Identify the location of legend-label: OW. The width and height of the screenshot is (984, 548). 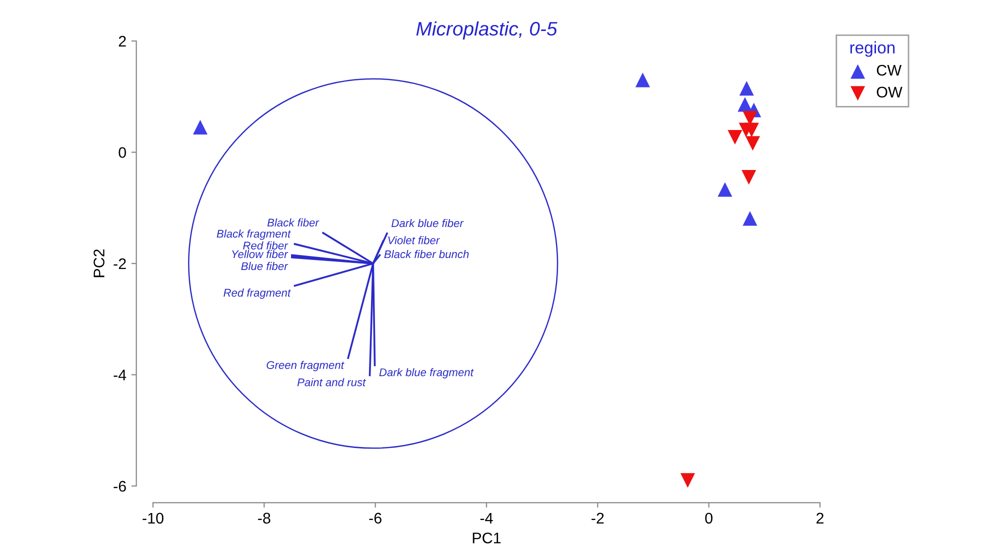
(889, 92).